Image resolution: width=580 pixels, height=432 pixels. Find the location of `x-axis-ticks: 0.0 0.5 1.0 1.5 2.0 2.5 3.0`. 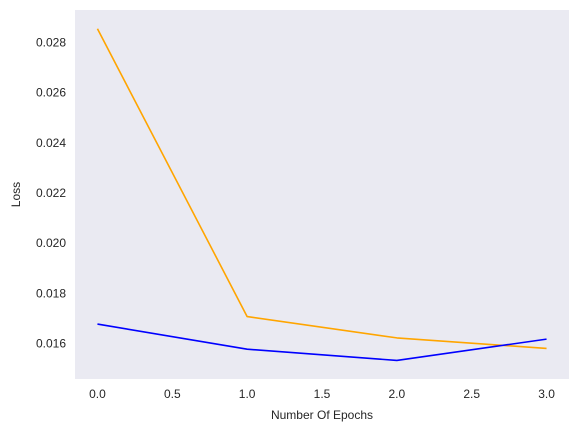

x-axis-ticks: 0.0 0.5 1.0 1.5 2.0 2.5 3.0 is located at coordinates (322, 394).